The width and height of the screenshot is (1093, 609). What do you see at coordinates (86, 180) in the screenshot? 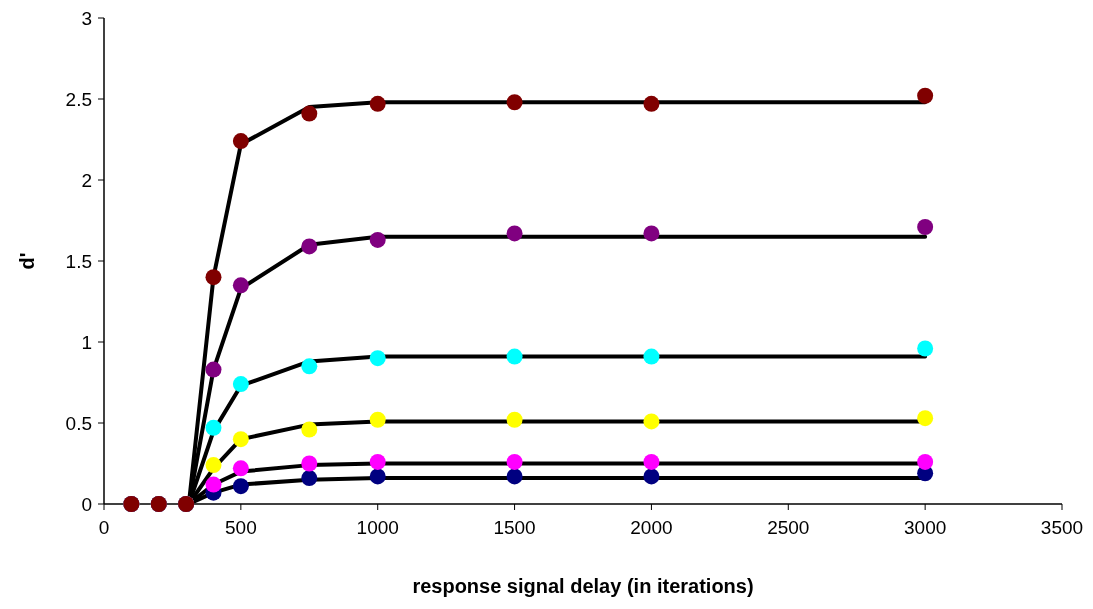
I see `y-tick-label: 2` at bounding box center [86, 180].